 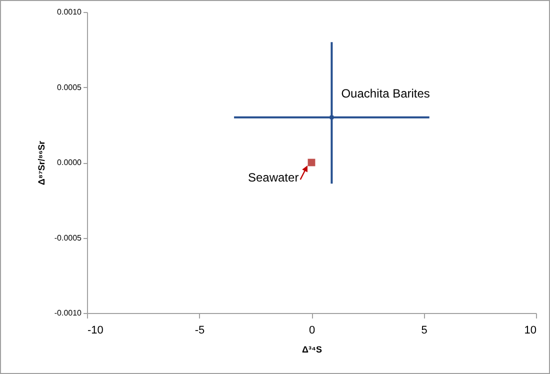 I want to click on y-tick-label: 0.0010, so click(x=69, y=12).